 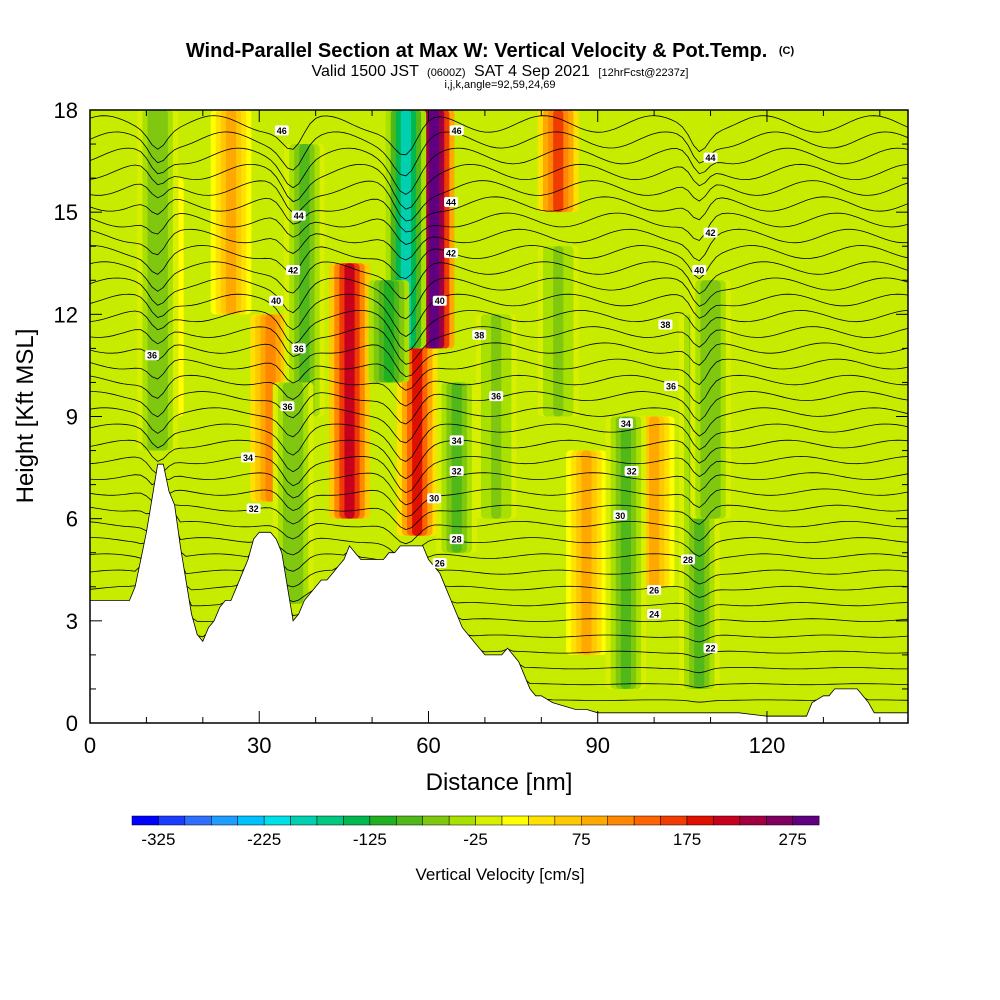 I want to click on contour-label: 22, so click(x=710, y=648).